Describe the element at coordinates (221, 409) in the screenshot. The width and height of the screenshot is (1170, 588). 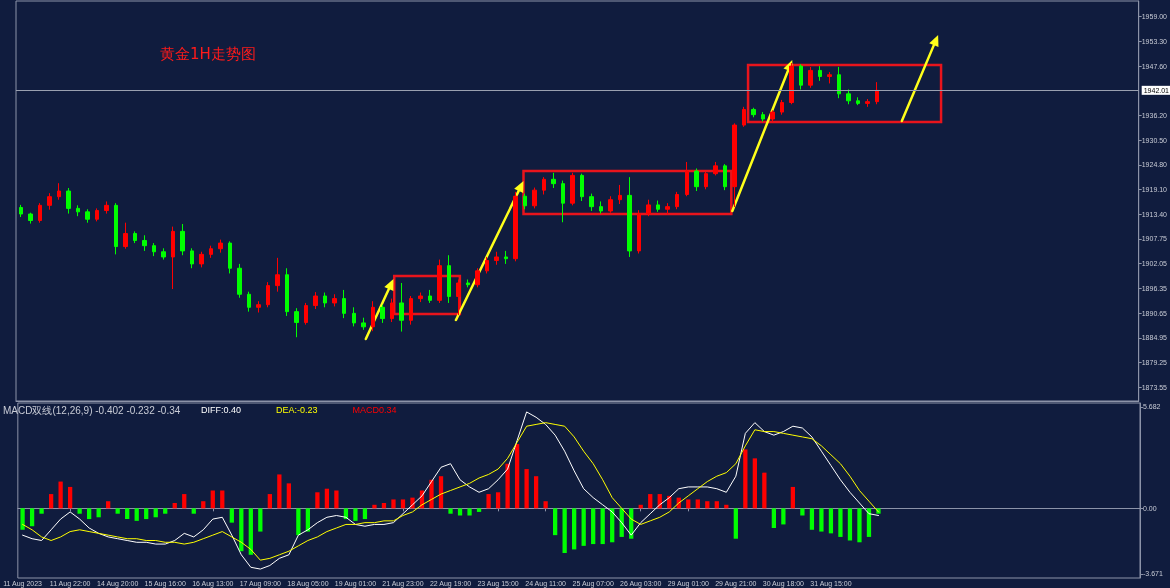
I see `text: DIFF:0.40` at that location.